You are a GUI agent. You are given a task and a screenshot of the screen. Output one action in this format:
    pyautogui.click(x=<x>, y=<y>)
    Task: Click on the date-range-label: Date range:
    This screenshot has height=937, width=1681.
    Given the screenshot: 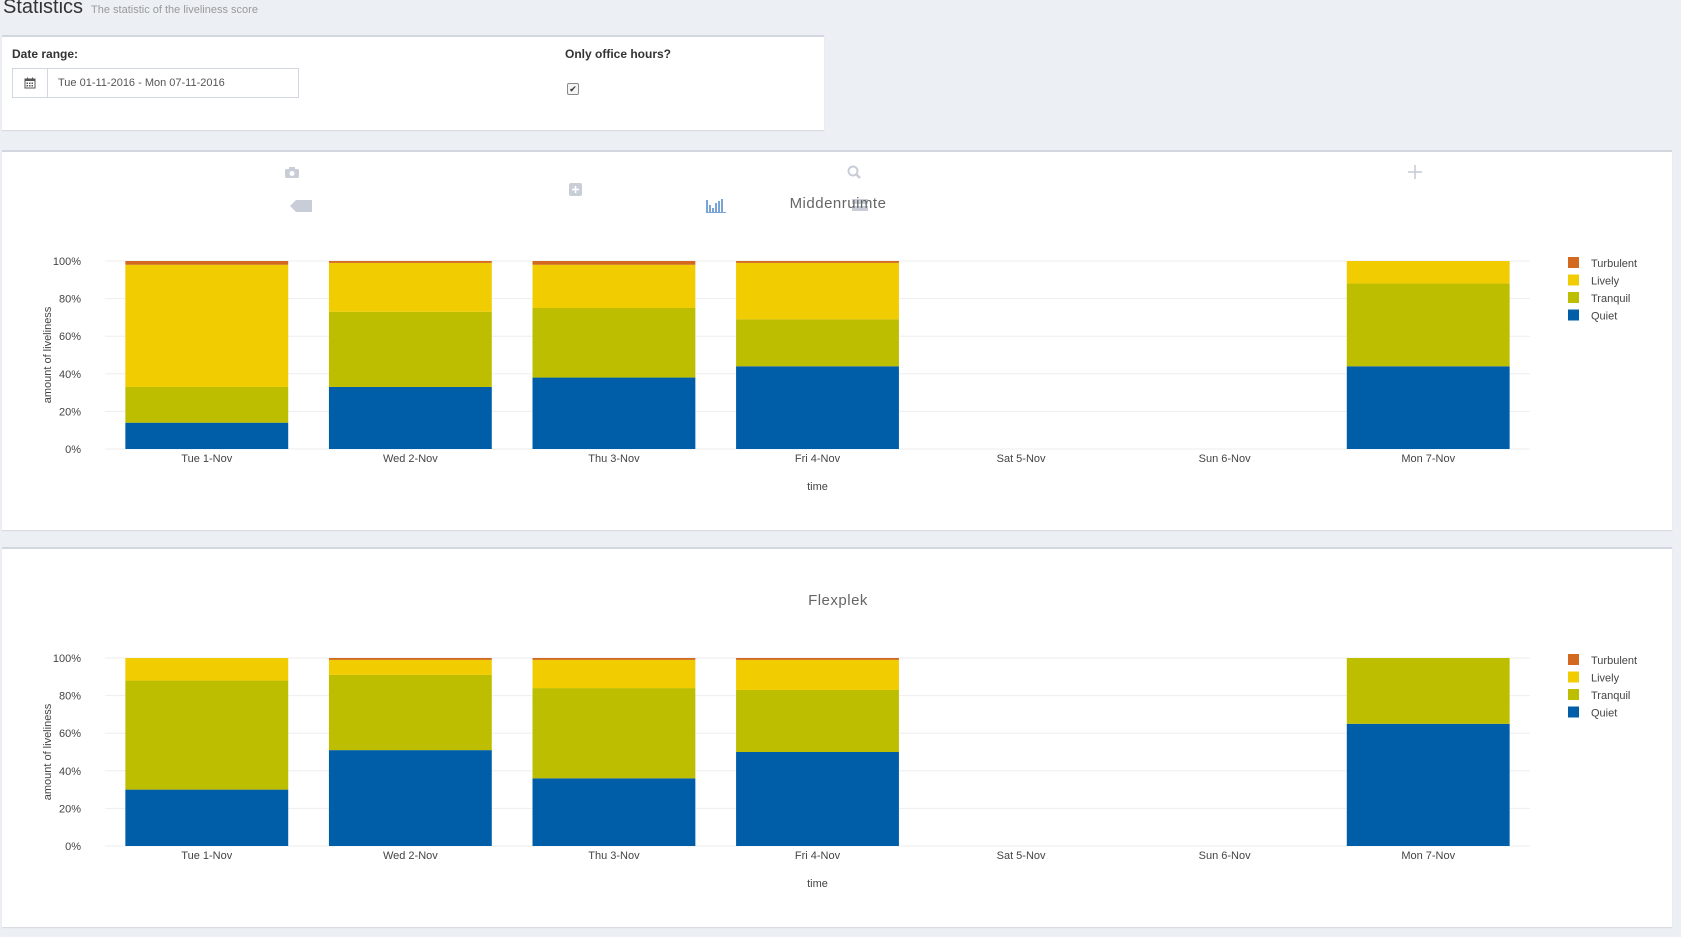 What is the action you would take?
    pyautogui.click(x=45, y=54)
    